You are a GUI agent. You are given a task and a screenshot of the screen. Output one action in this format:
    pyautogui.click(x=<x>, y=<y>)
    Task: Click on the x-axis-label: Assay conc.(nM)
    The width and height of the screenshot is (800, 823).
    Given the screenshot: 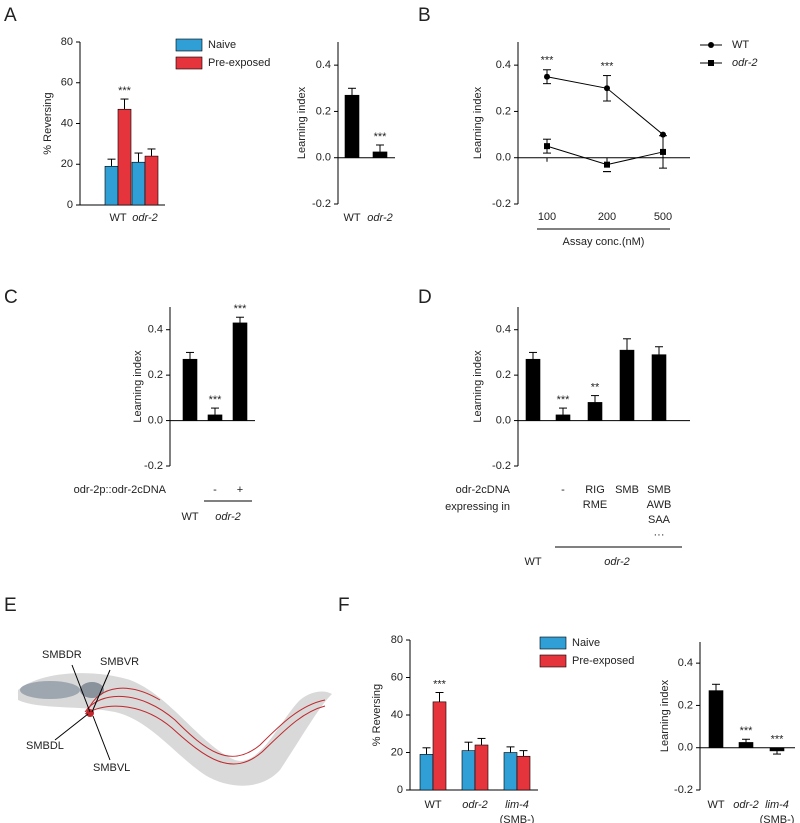 What is the action you would take?
    pyautogui.click(x=604, y=242)
    